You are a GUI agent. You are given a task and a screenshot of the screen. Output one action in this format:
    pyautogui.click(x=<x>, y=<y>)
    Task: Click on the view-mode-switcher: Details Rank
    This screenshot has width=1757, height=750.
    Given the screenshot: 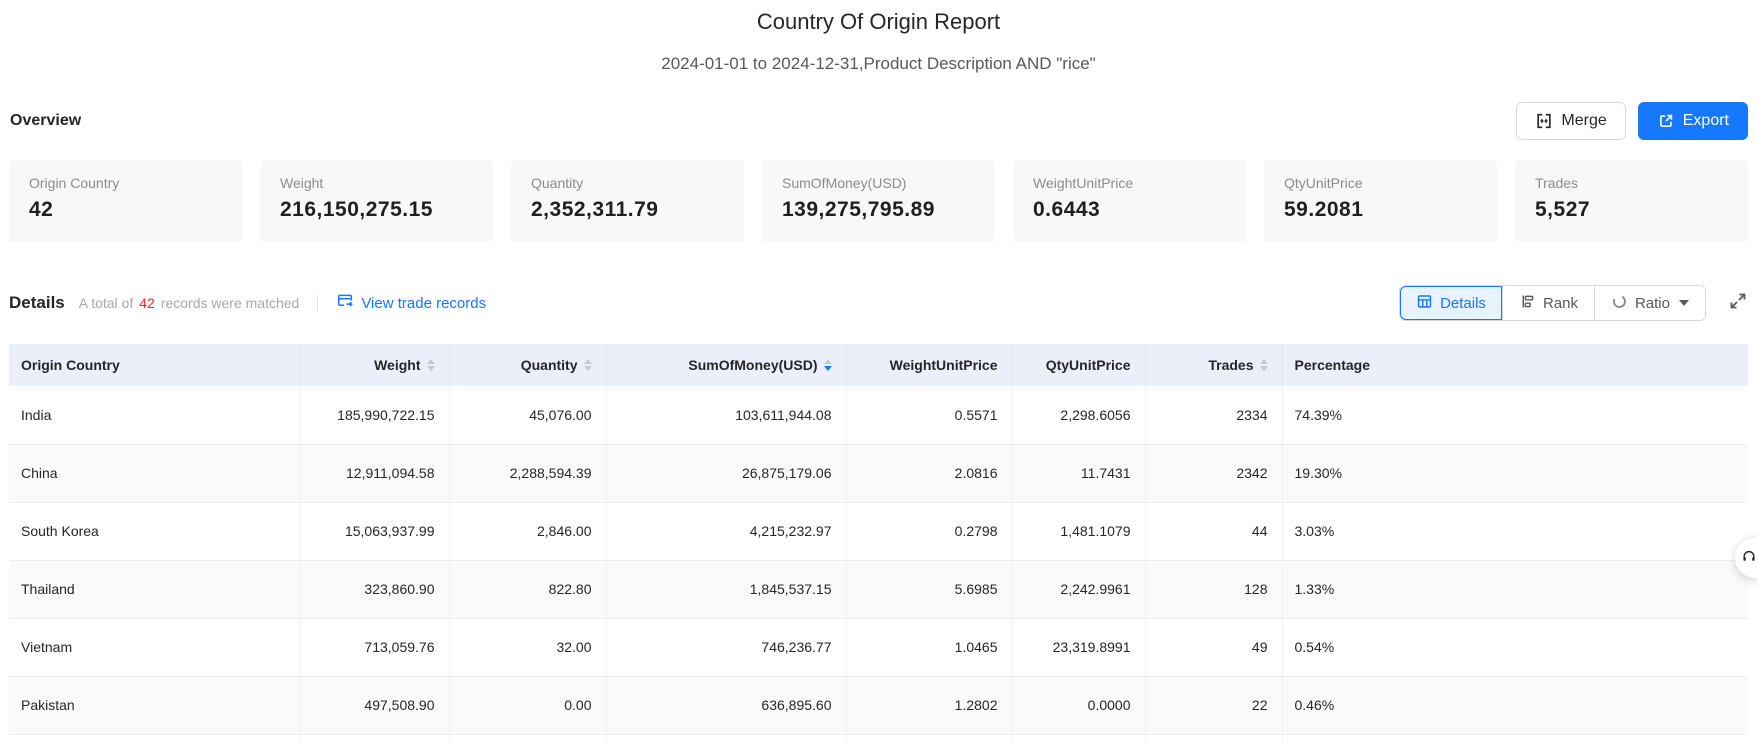 What is the action you would take?
    pyautogui.click(x=1552, y=303)
    